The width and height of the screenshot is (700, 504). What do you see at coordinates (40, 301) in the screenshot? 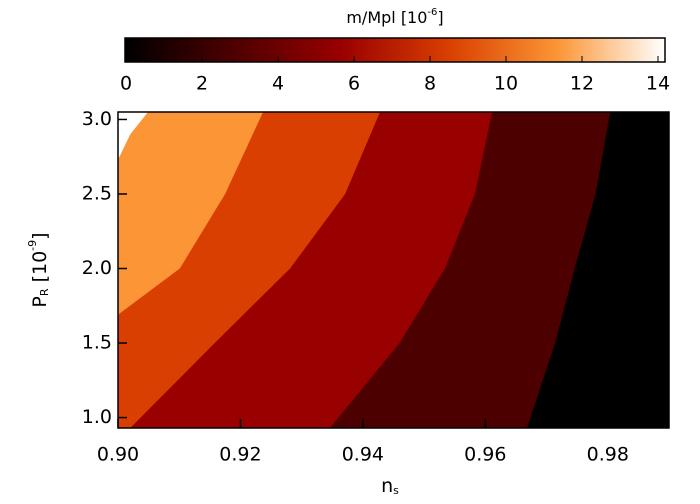
I see `y-axis-title-text: P` at bounding box center [40, 301].